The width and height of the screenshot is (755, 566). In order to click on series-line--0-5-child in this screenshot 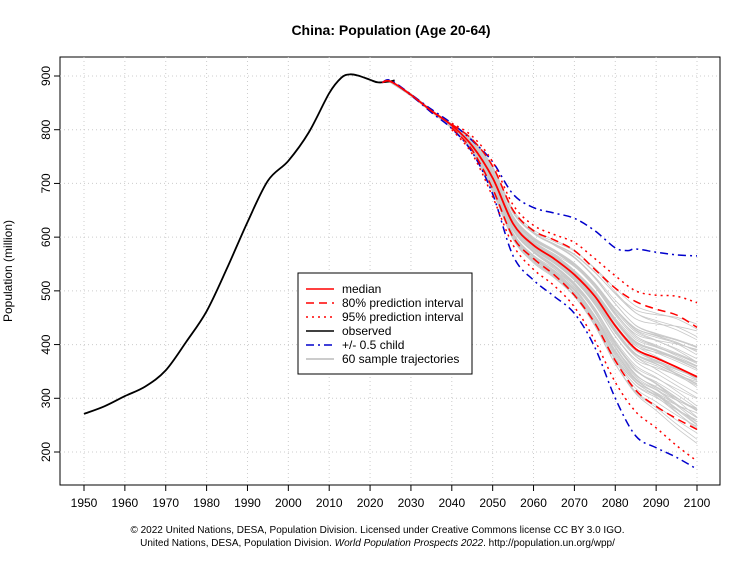, I will do `click(539, 167)`.